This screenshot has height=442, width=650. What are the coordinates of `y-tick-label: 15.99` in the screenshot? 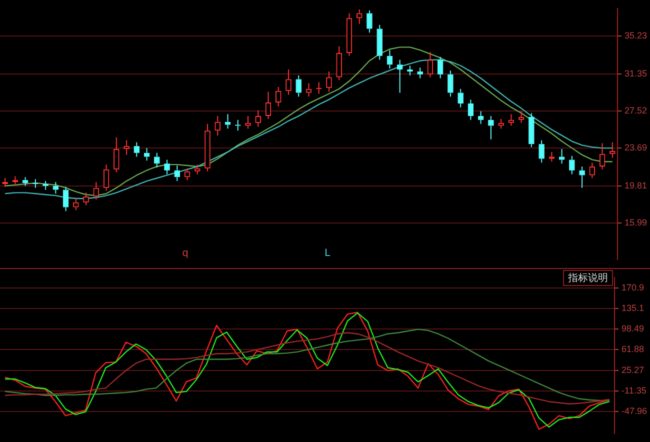 It's located at (636, 222).